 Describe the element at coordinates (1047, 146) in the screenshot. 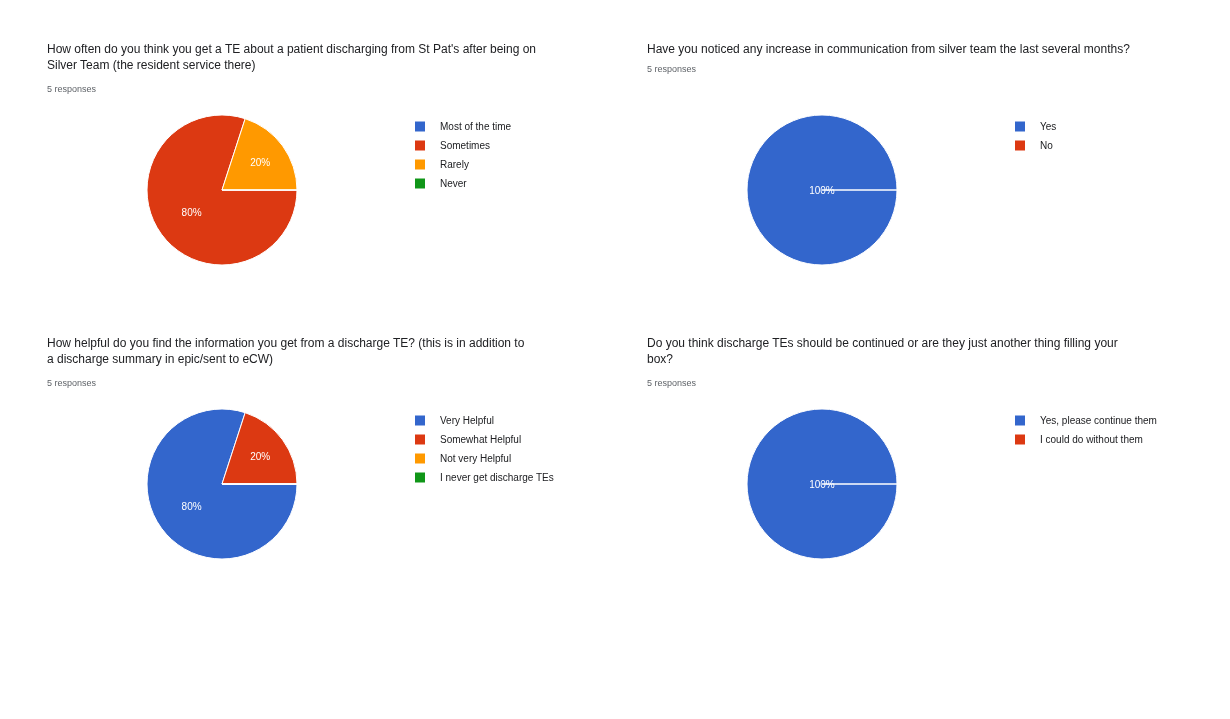

I see `legend-label: No` at that location.